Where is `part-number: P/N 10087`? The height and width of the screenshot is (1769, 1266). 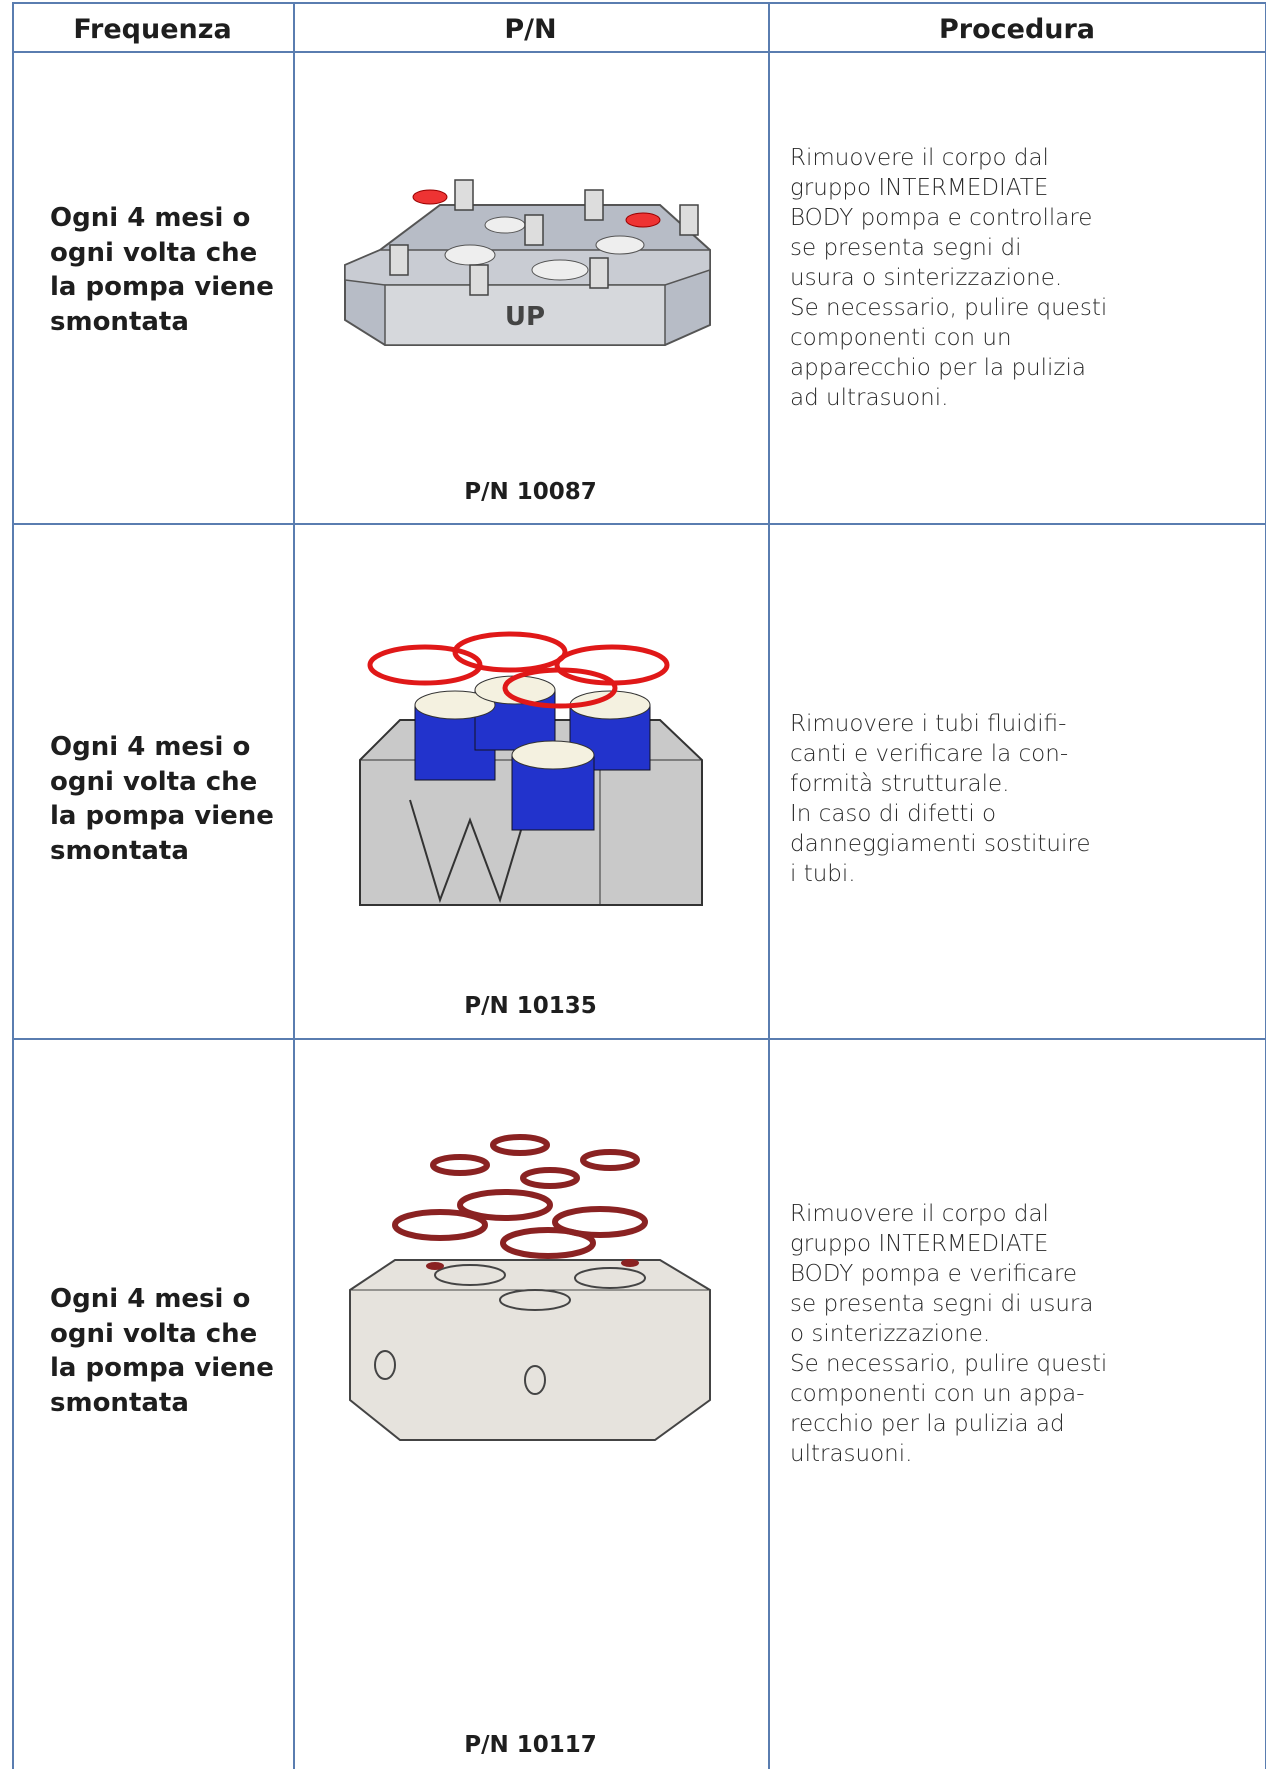 part-number: P/N 10087 is located at coordinates (530, 492).